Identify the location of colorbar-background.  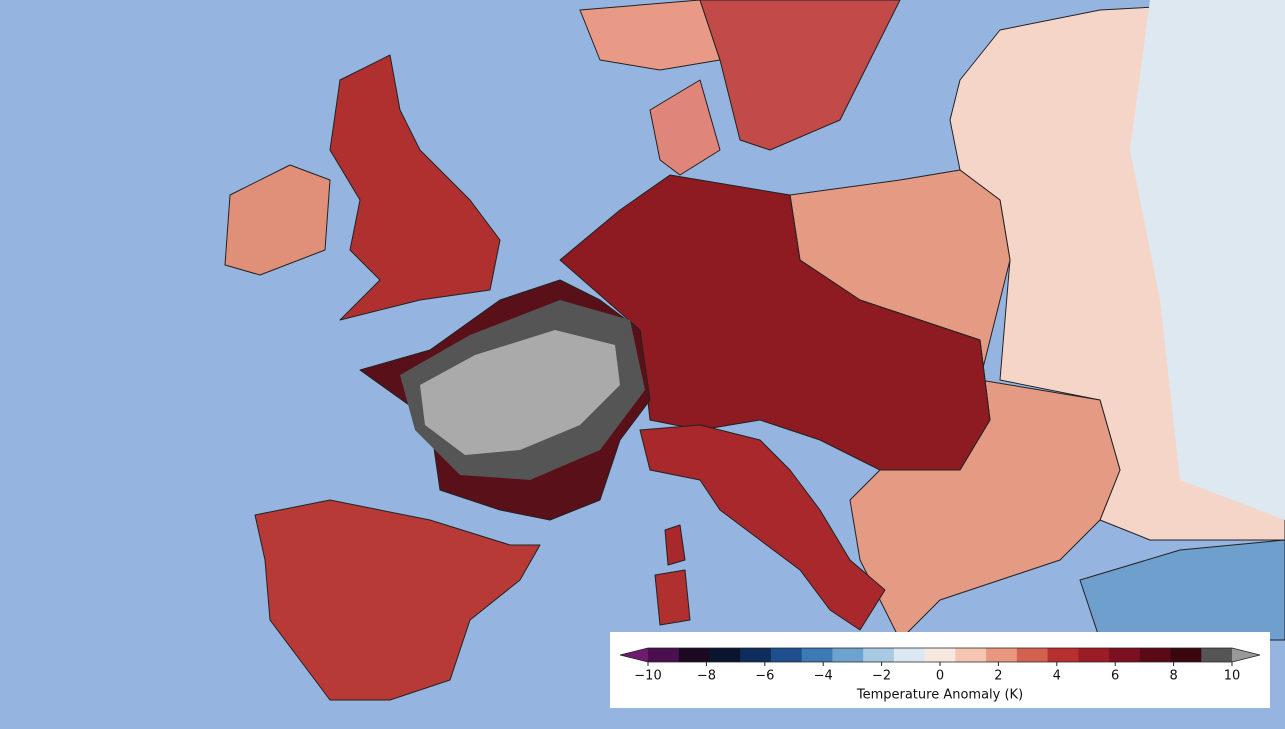
(940, 670).